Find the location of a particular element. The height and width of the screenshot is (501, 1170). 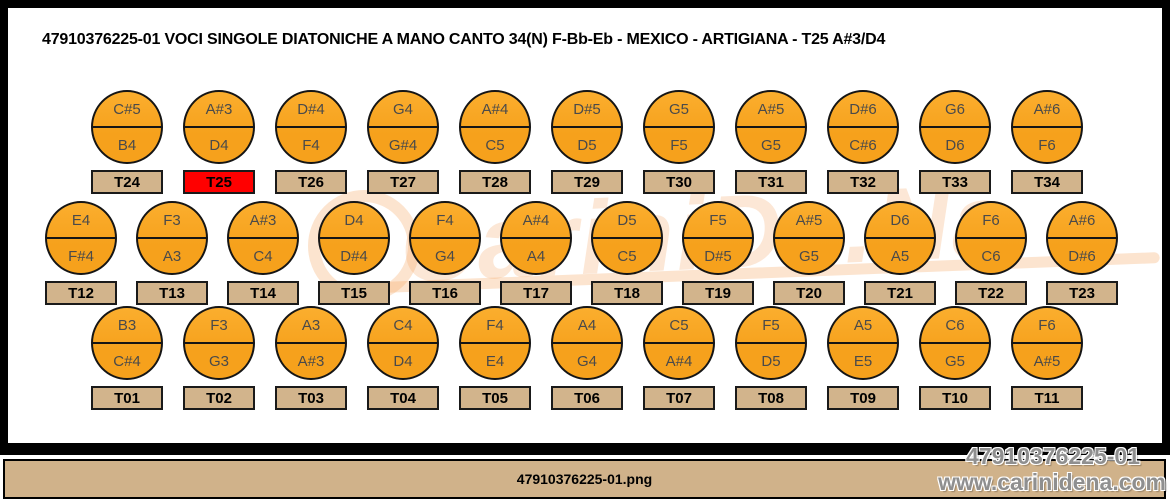

key-button-T21: D6 A5 is located at coordinates (900, 238).